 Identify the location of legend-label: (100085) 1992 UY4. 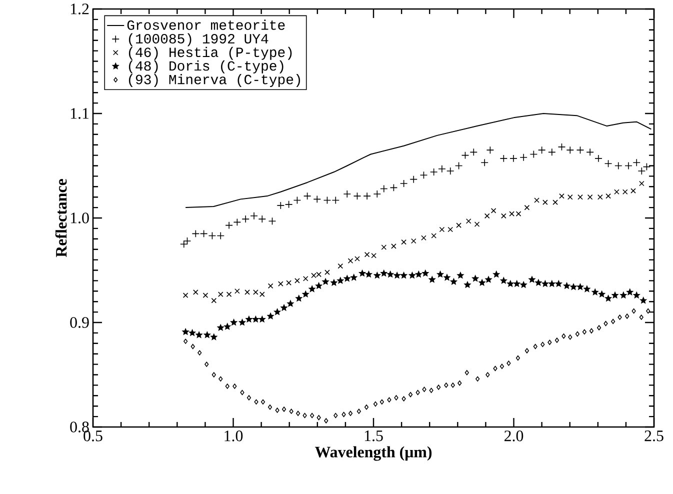
(198, 39).